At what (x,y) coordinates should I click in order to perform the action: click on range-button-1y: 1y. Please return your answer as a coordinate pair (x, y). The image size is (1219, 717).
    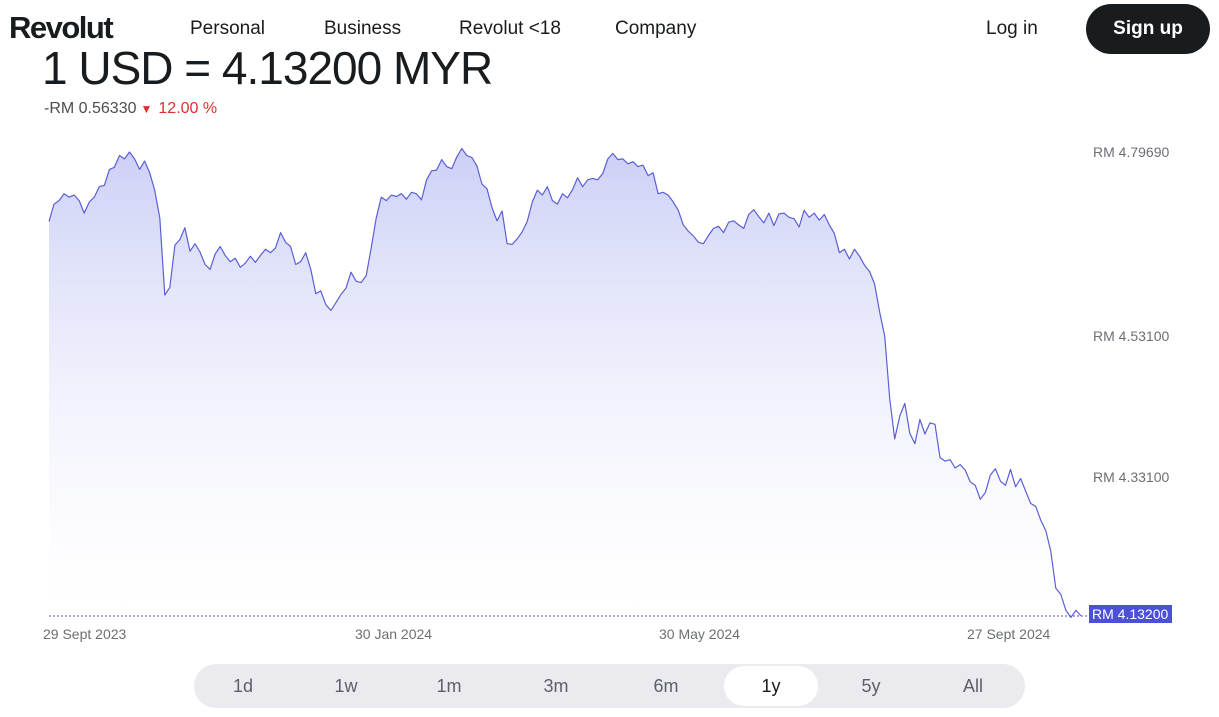
    Looking at the image, I should click on (771, 686).